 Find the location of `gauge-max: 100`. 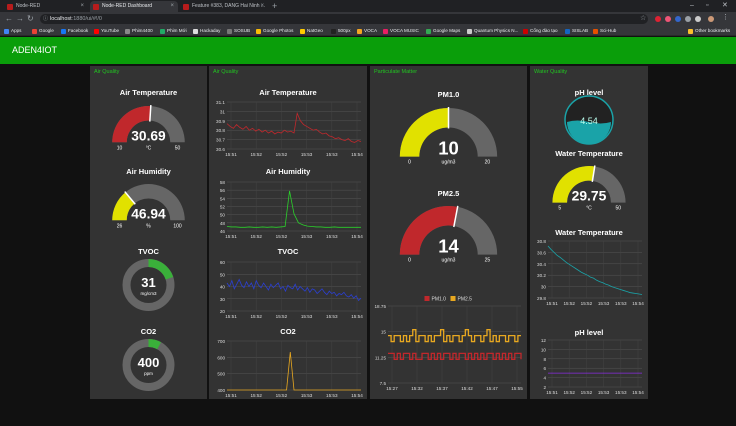

gauge-max: 100 is located at coordinates (177, 226).